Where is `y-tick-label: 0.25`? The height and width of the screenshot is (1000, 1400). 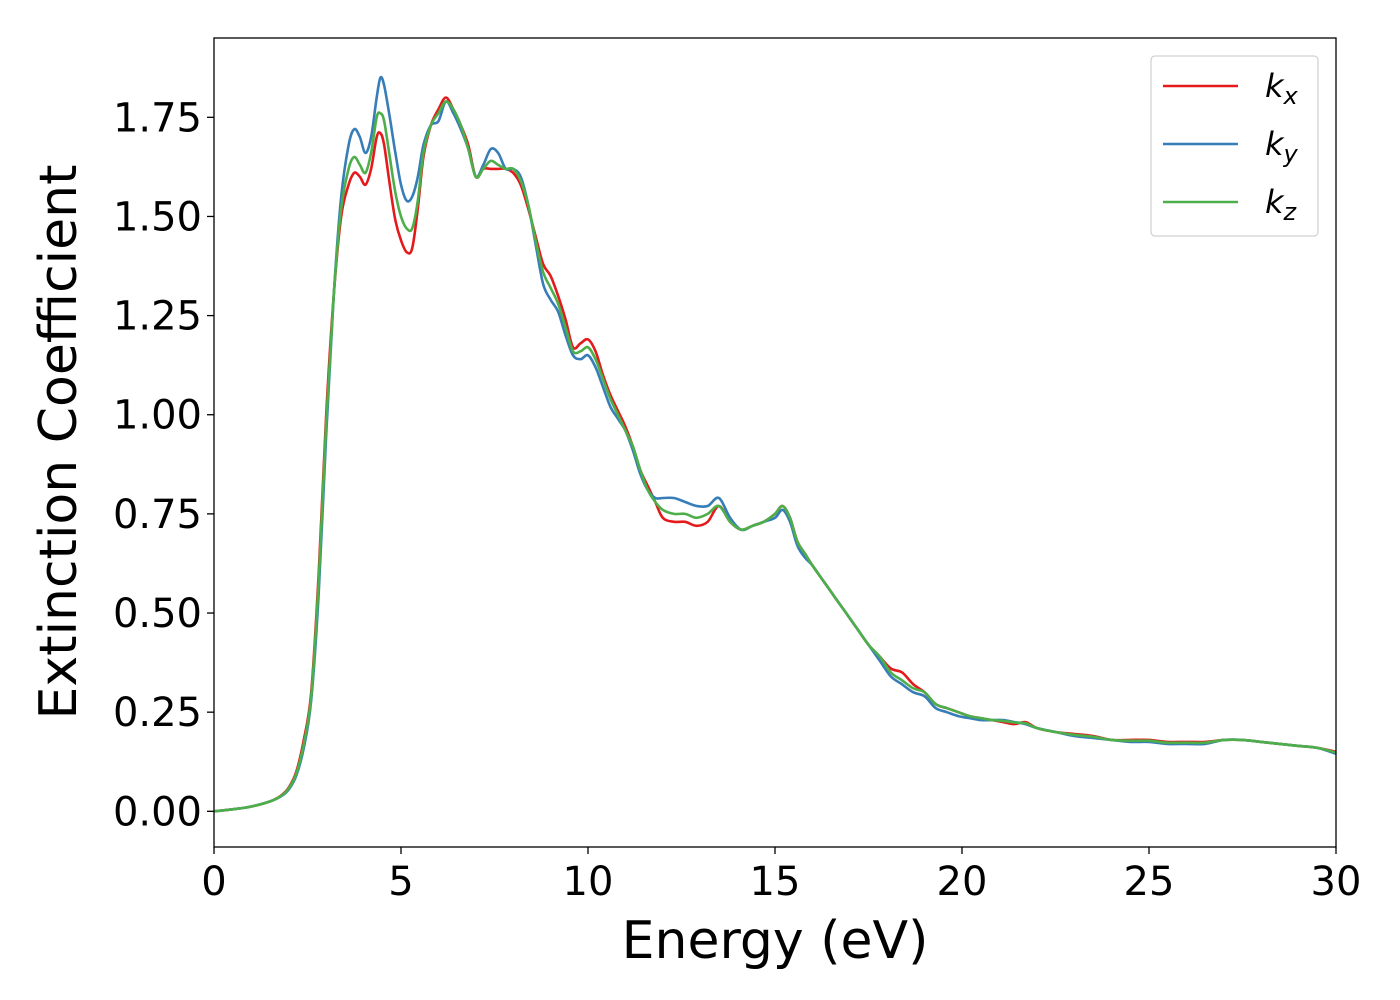
y-tick-label: 0.25 is located at coordinates (157, 713).